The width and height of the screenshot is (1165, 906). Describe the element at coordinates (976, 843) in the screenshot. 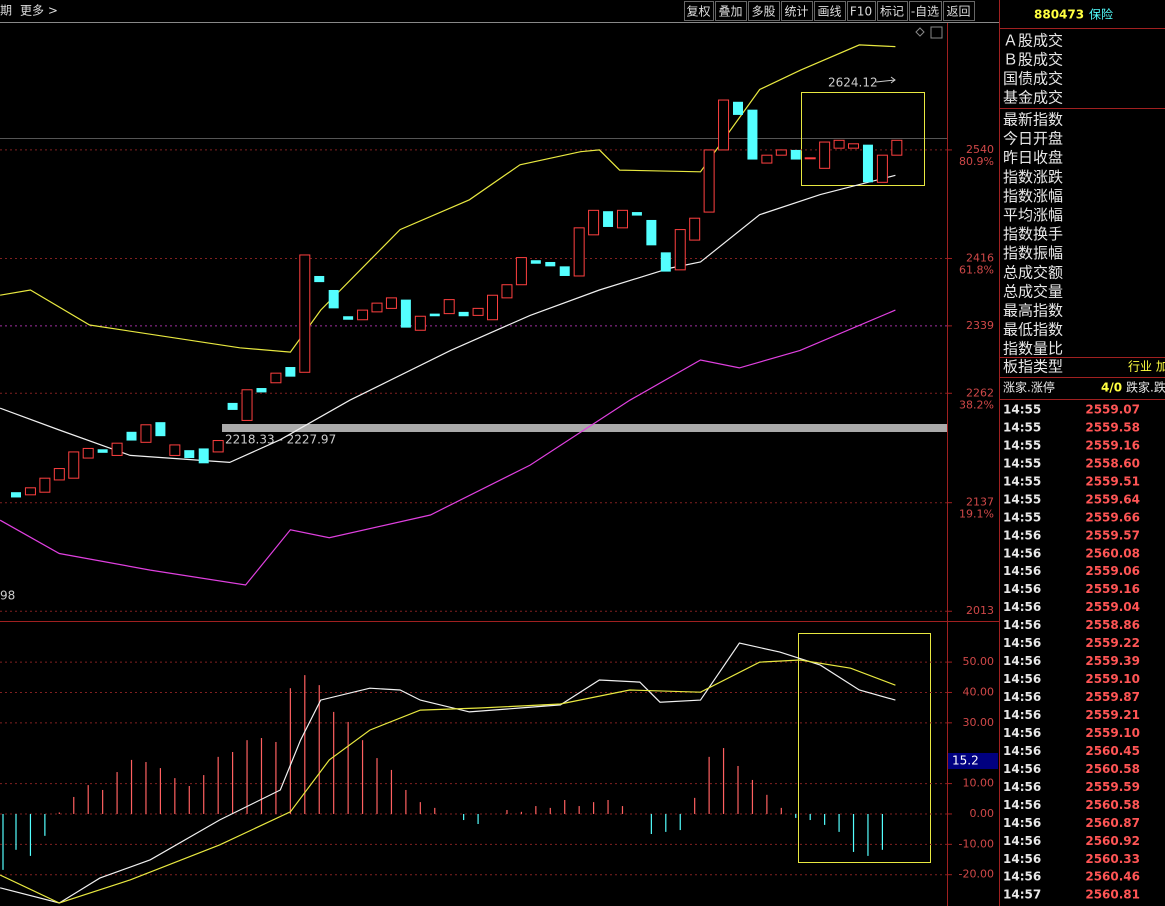

I see `y-tick-label: -10.00` at that location.